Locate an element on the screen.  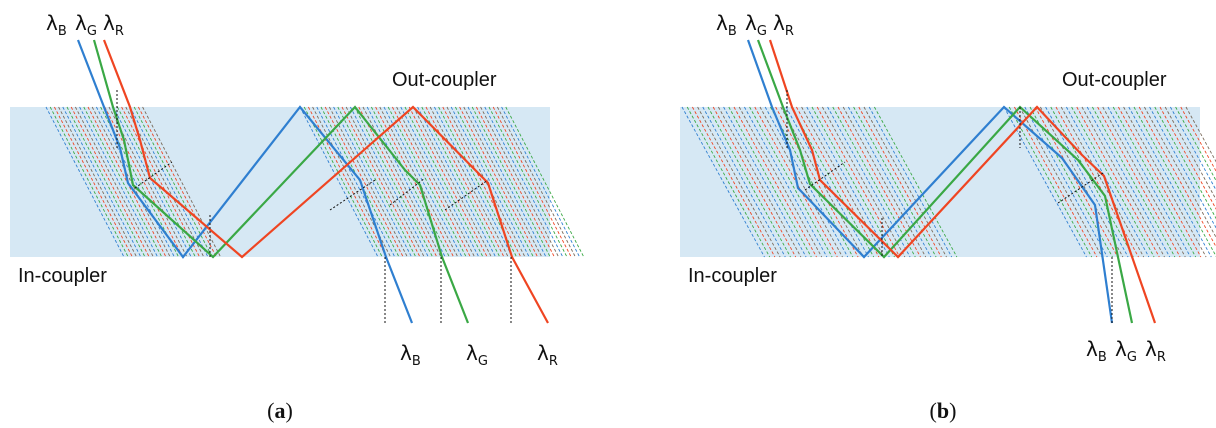
lambda-red-top-a: λR is located at coordinates (113, 25).